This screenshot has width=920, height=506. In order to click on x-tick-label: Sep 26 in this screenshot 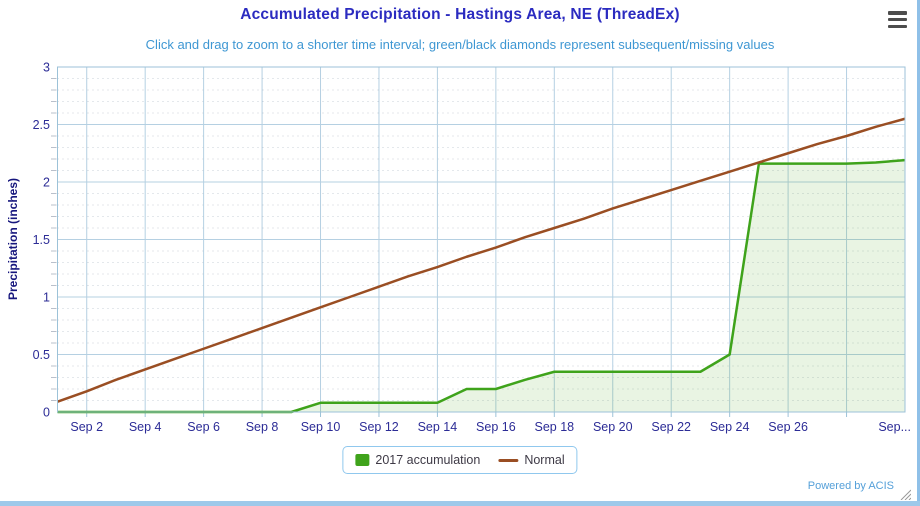, I will do `click(788, 427)`.